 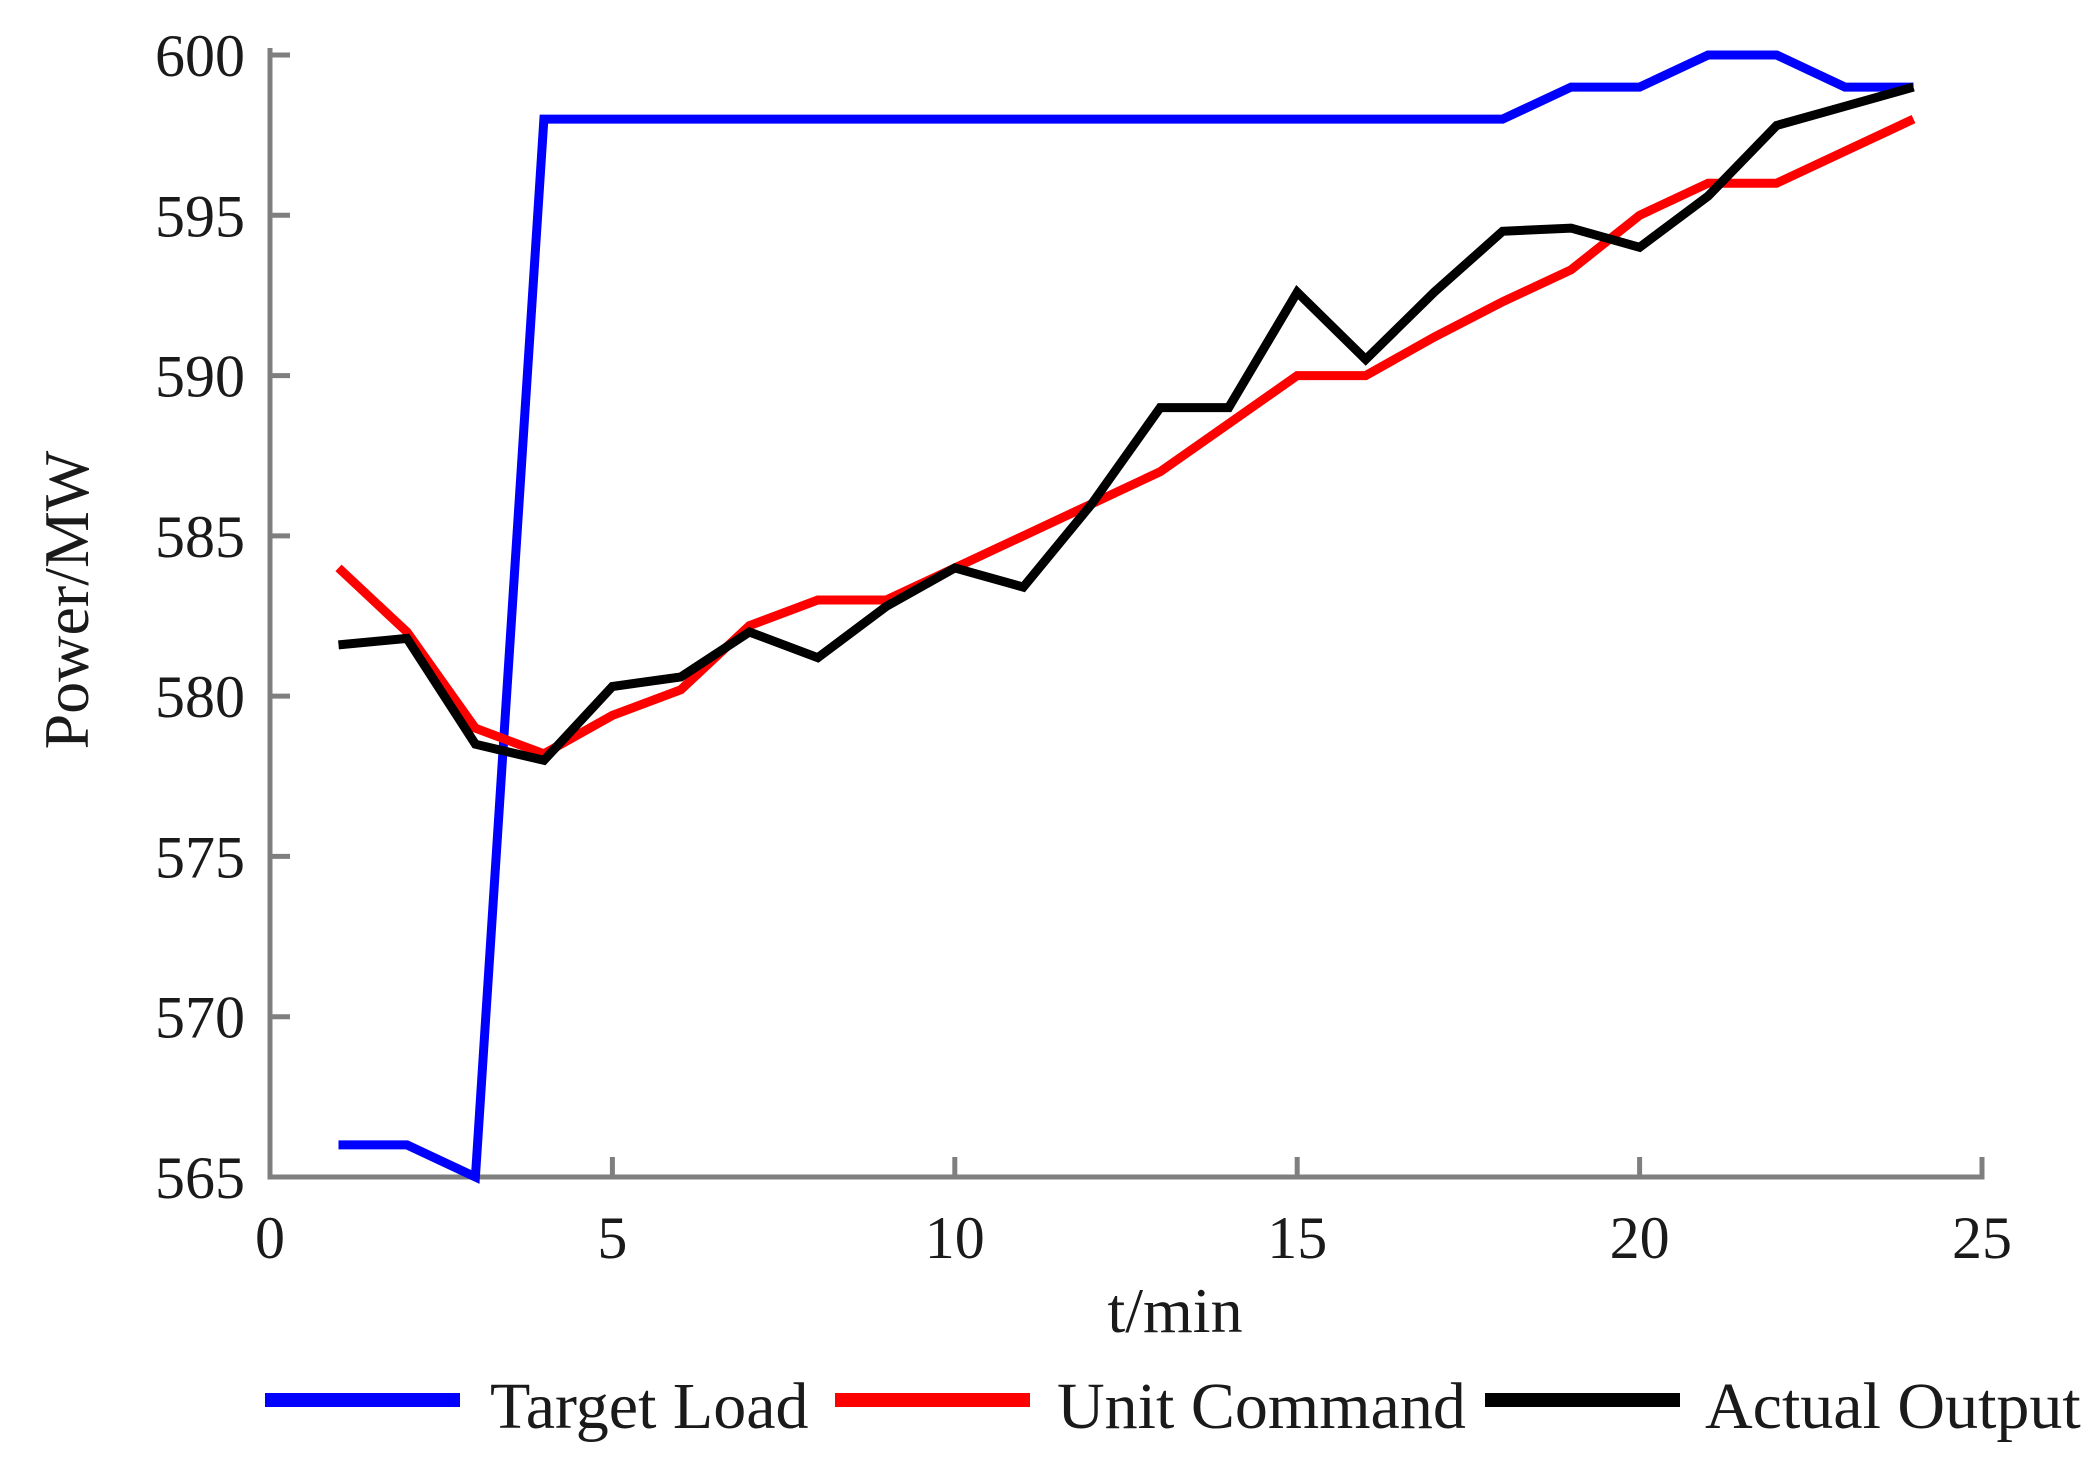 What do you see at coordinates (955, 1238) in the screenshot?
I see `x-tick-label: 10` at bounding box center [955, 1238].